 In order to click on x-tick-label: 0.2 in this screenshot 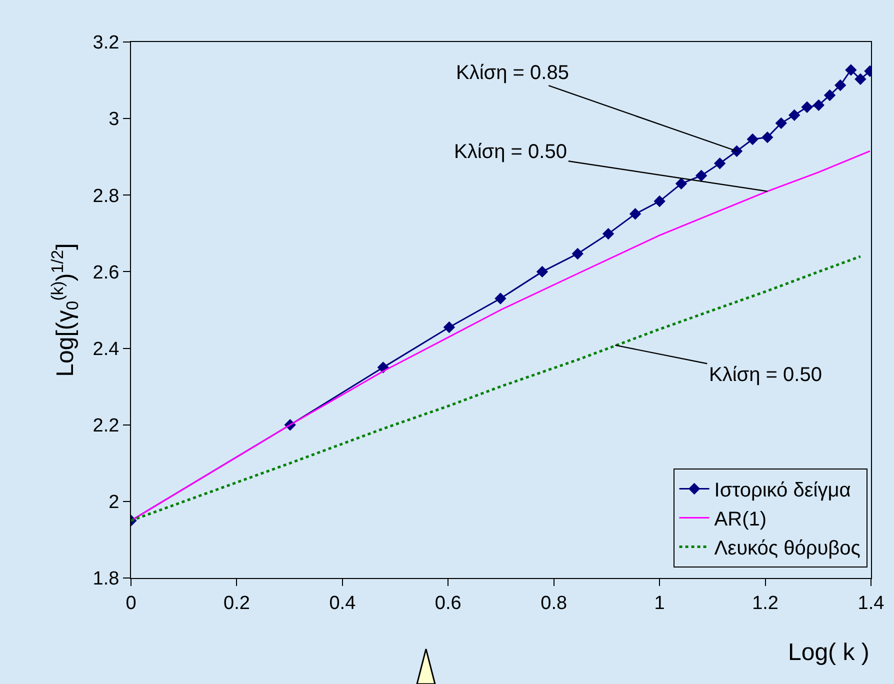, I will do `click(237, 603)`.